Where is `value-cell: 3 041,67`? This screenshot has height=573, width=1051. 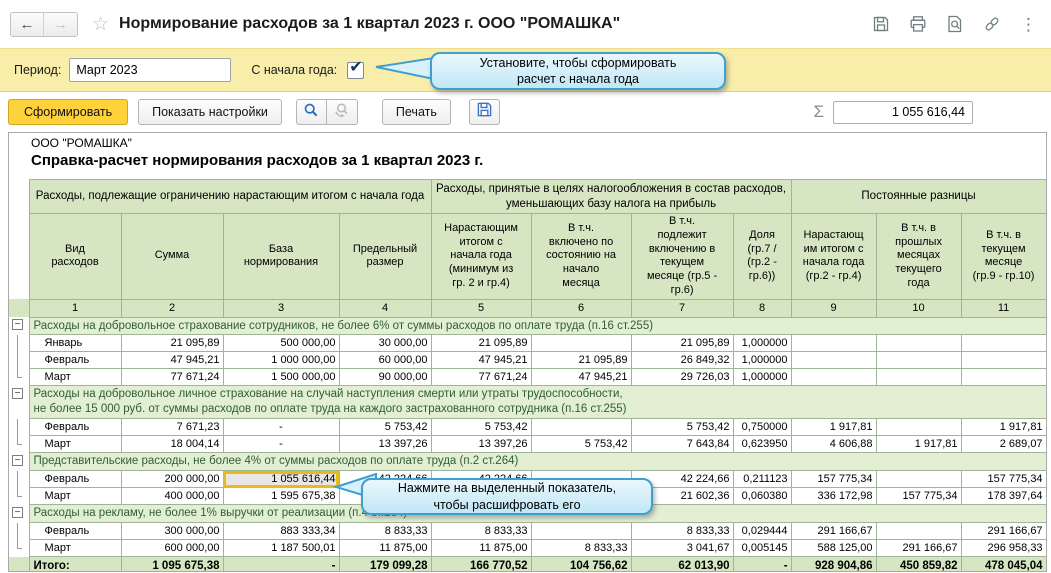 value-cell: 3 041,67 is located at coordinates (682, 548).